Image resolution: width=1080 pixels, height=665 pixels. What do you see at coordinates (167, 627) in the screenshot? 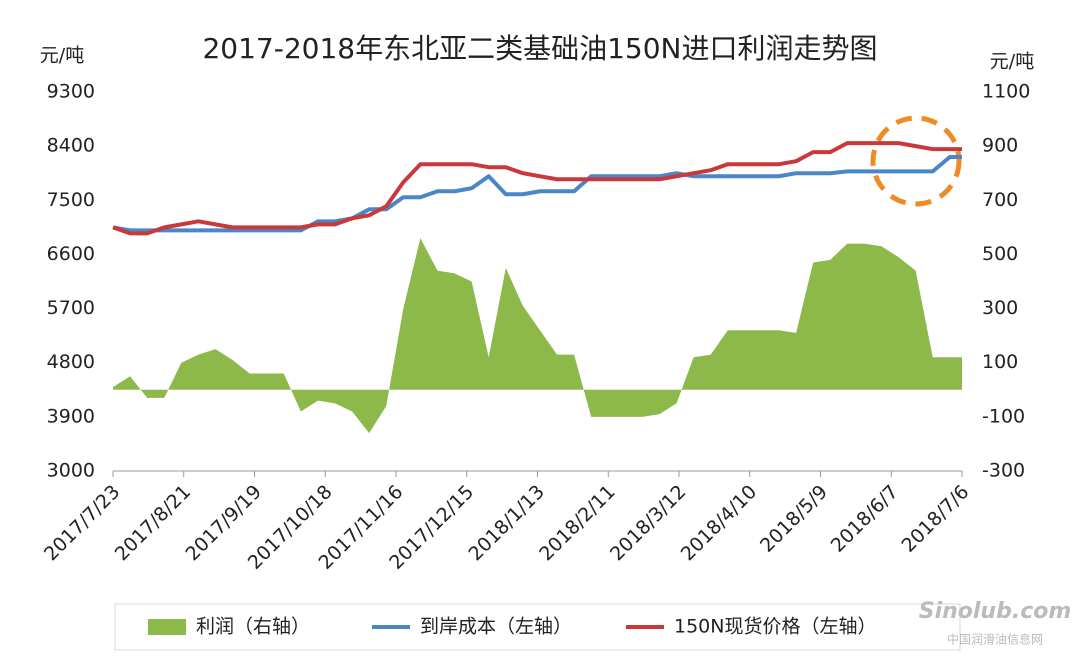
I see `legend-swatch` at bounding box center [167, 627].